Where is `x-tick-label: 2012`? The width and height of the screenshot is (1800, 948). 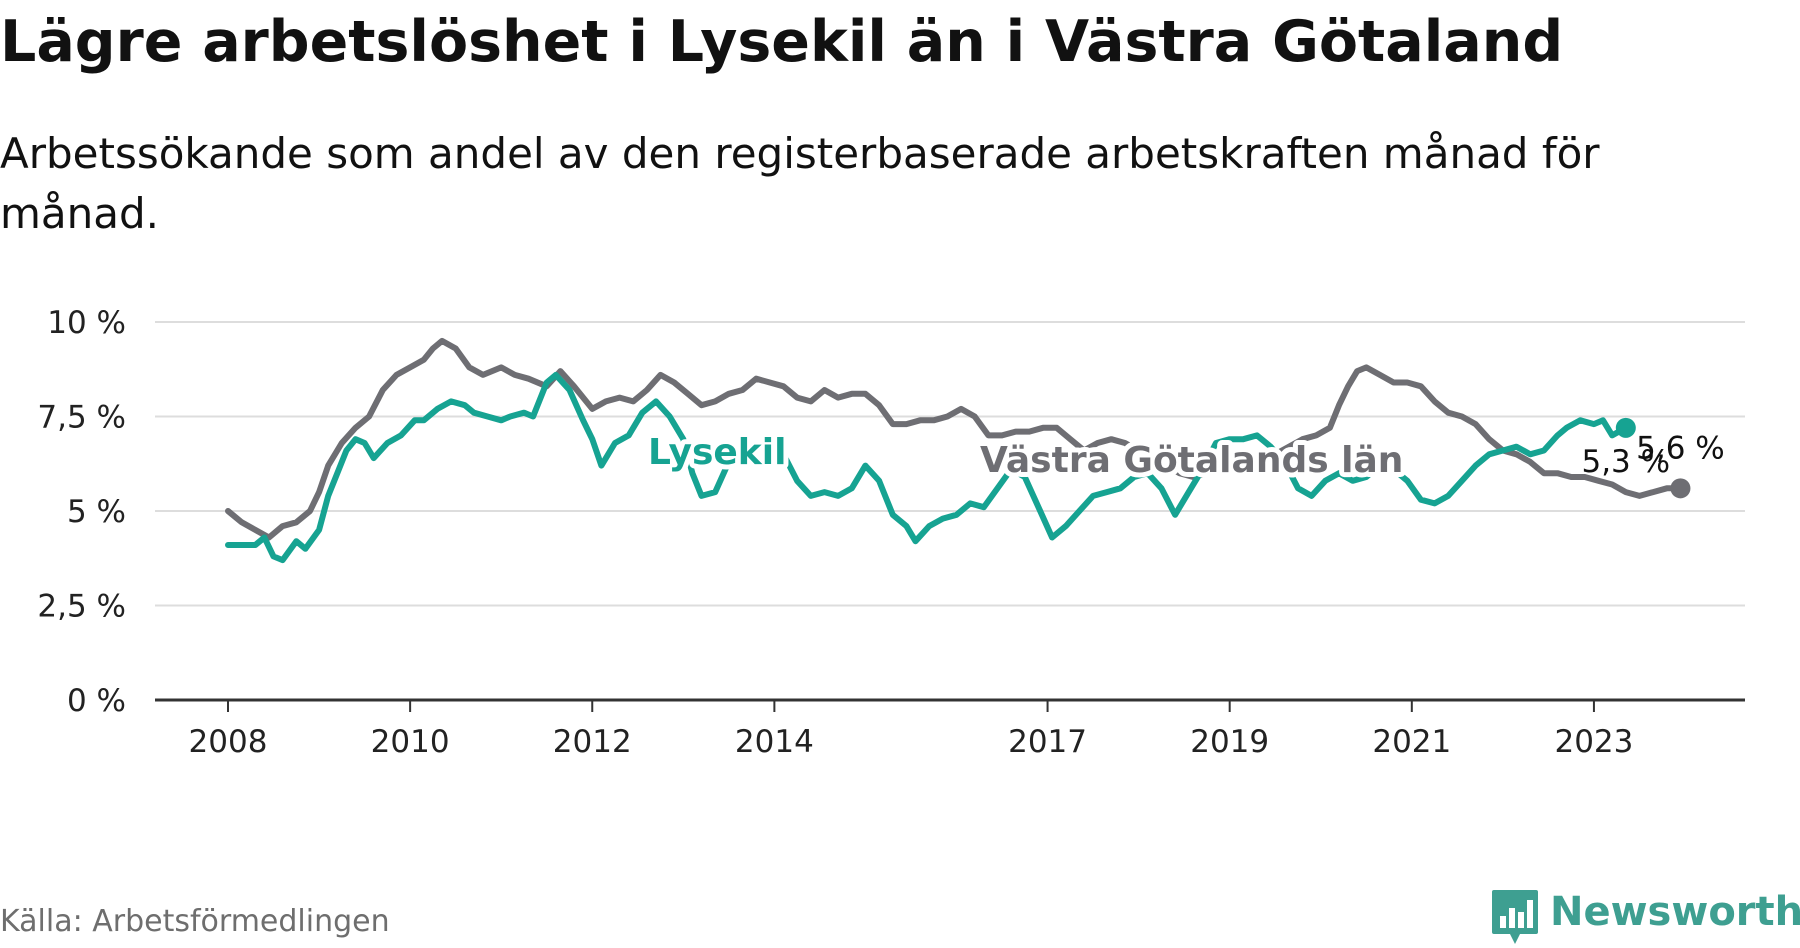
x-tick-label: 2012 is located at coordinates (592, 742).